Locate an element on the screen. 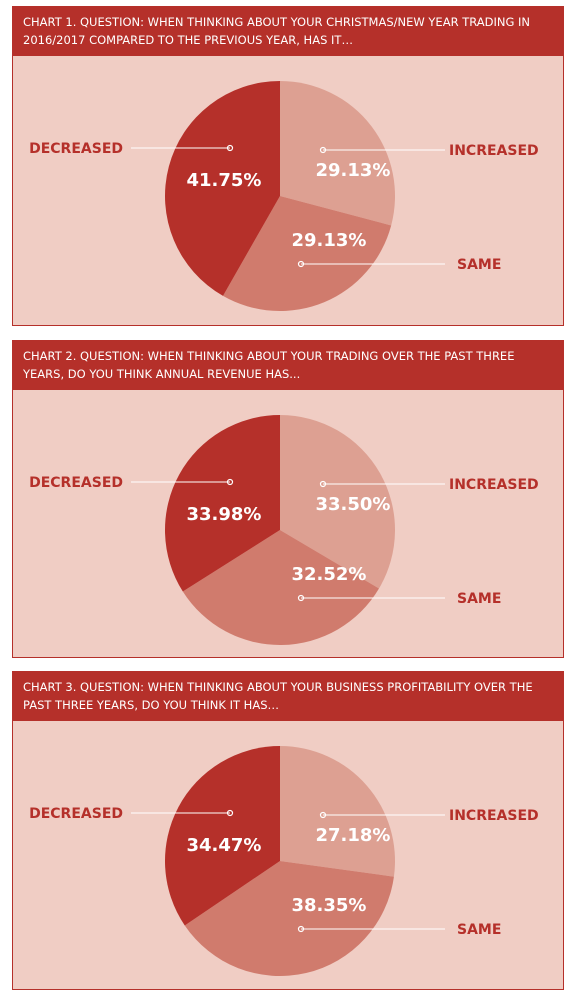 This screenshot has width=579, height=1000. data-label-increased: 27.18% is located at coordinates (353, 835).